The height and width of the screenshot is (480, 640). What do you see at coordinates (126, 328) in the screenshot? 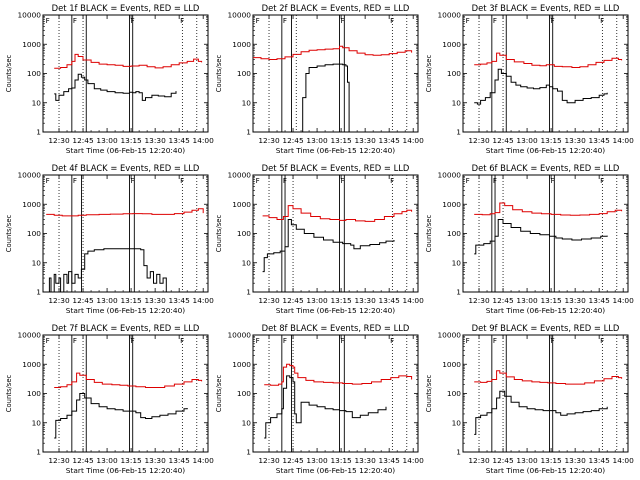
I see `chart-title: Det 7f BLACK = Events, RED = LLD` at bounding box center [126, 328].